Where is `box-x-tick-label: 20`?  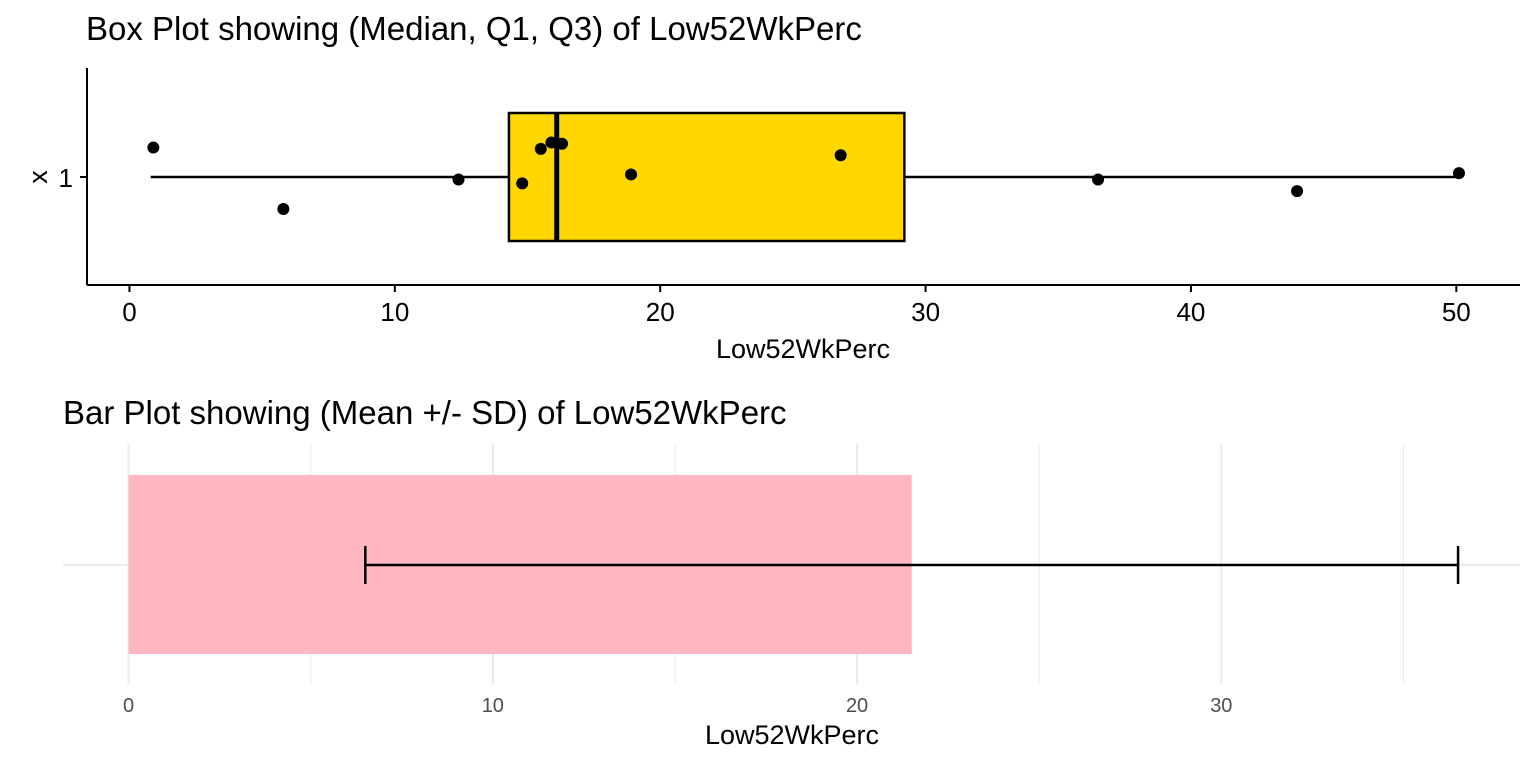 box-x-tick-label: 20 is located at coordinates (660, 312).